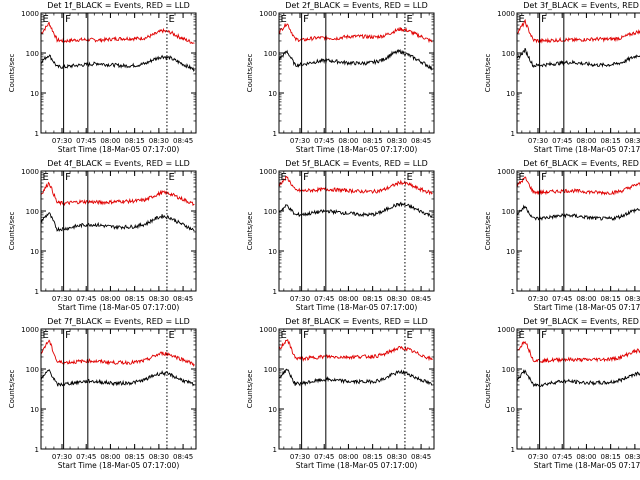  I want to click on panel-title: Det 8f_BLACK = Events, RED = LLD, so click(356, 321).